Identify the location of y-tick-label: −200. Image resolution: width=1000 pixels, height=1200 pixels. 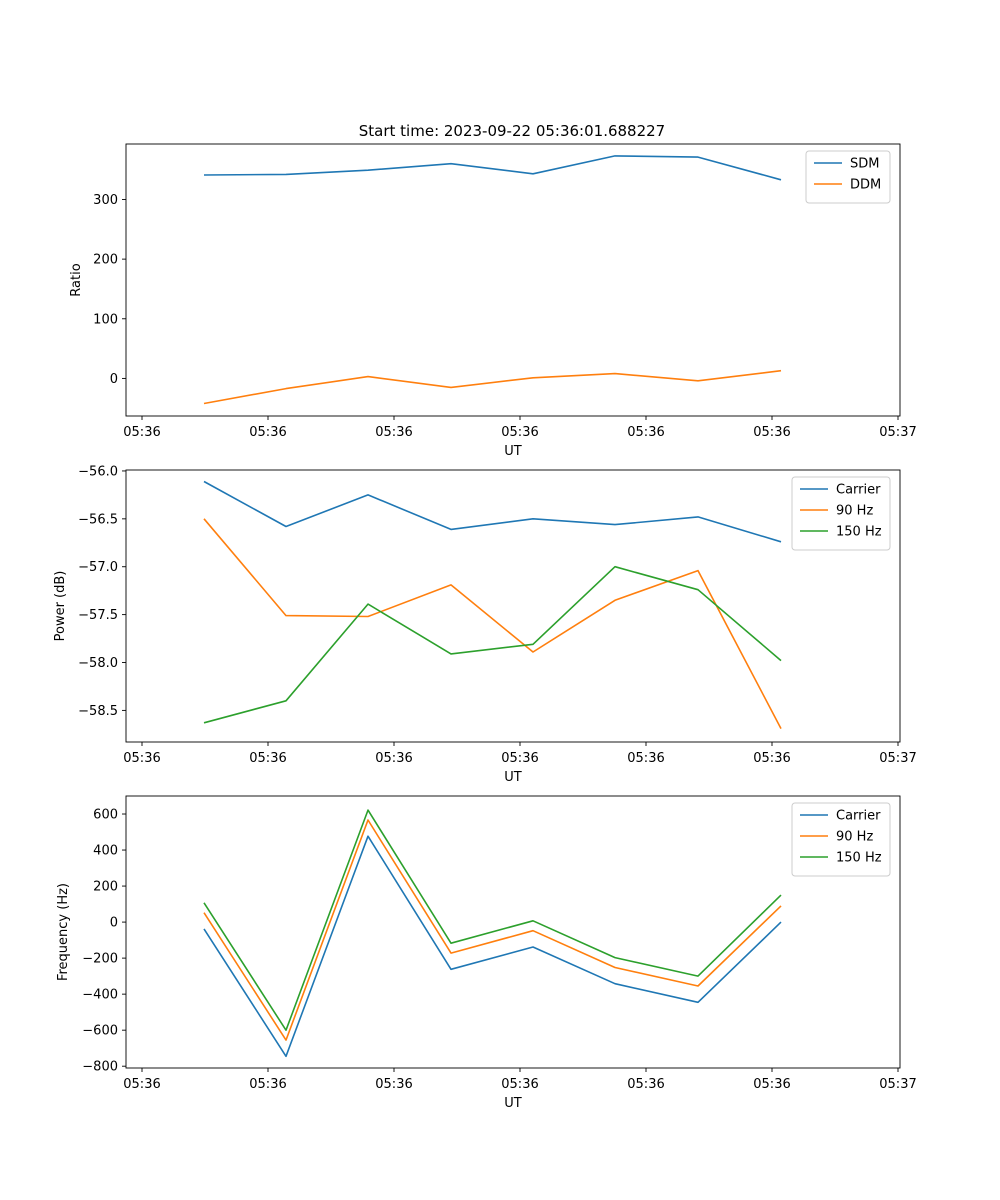
(100, 959).